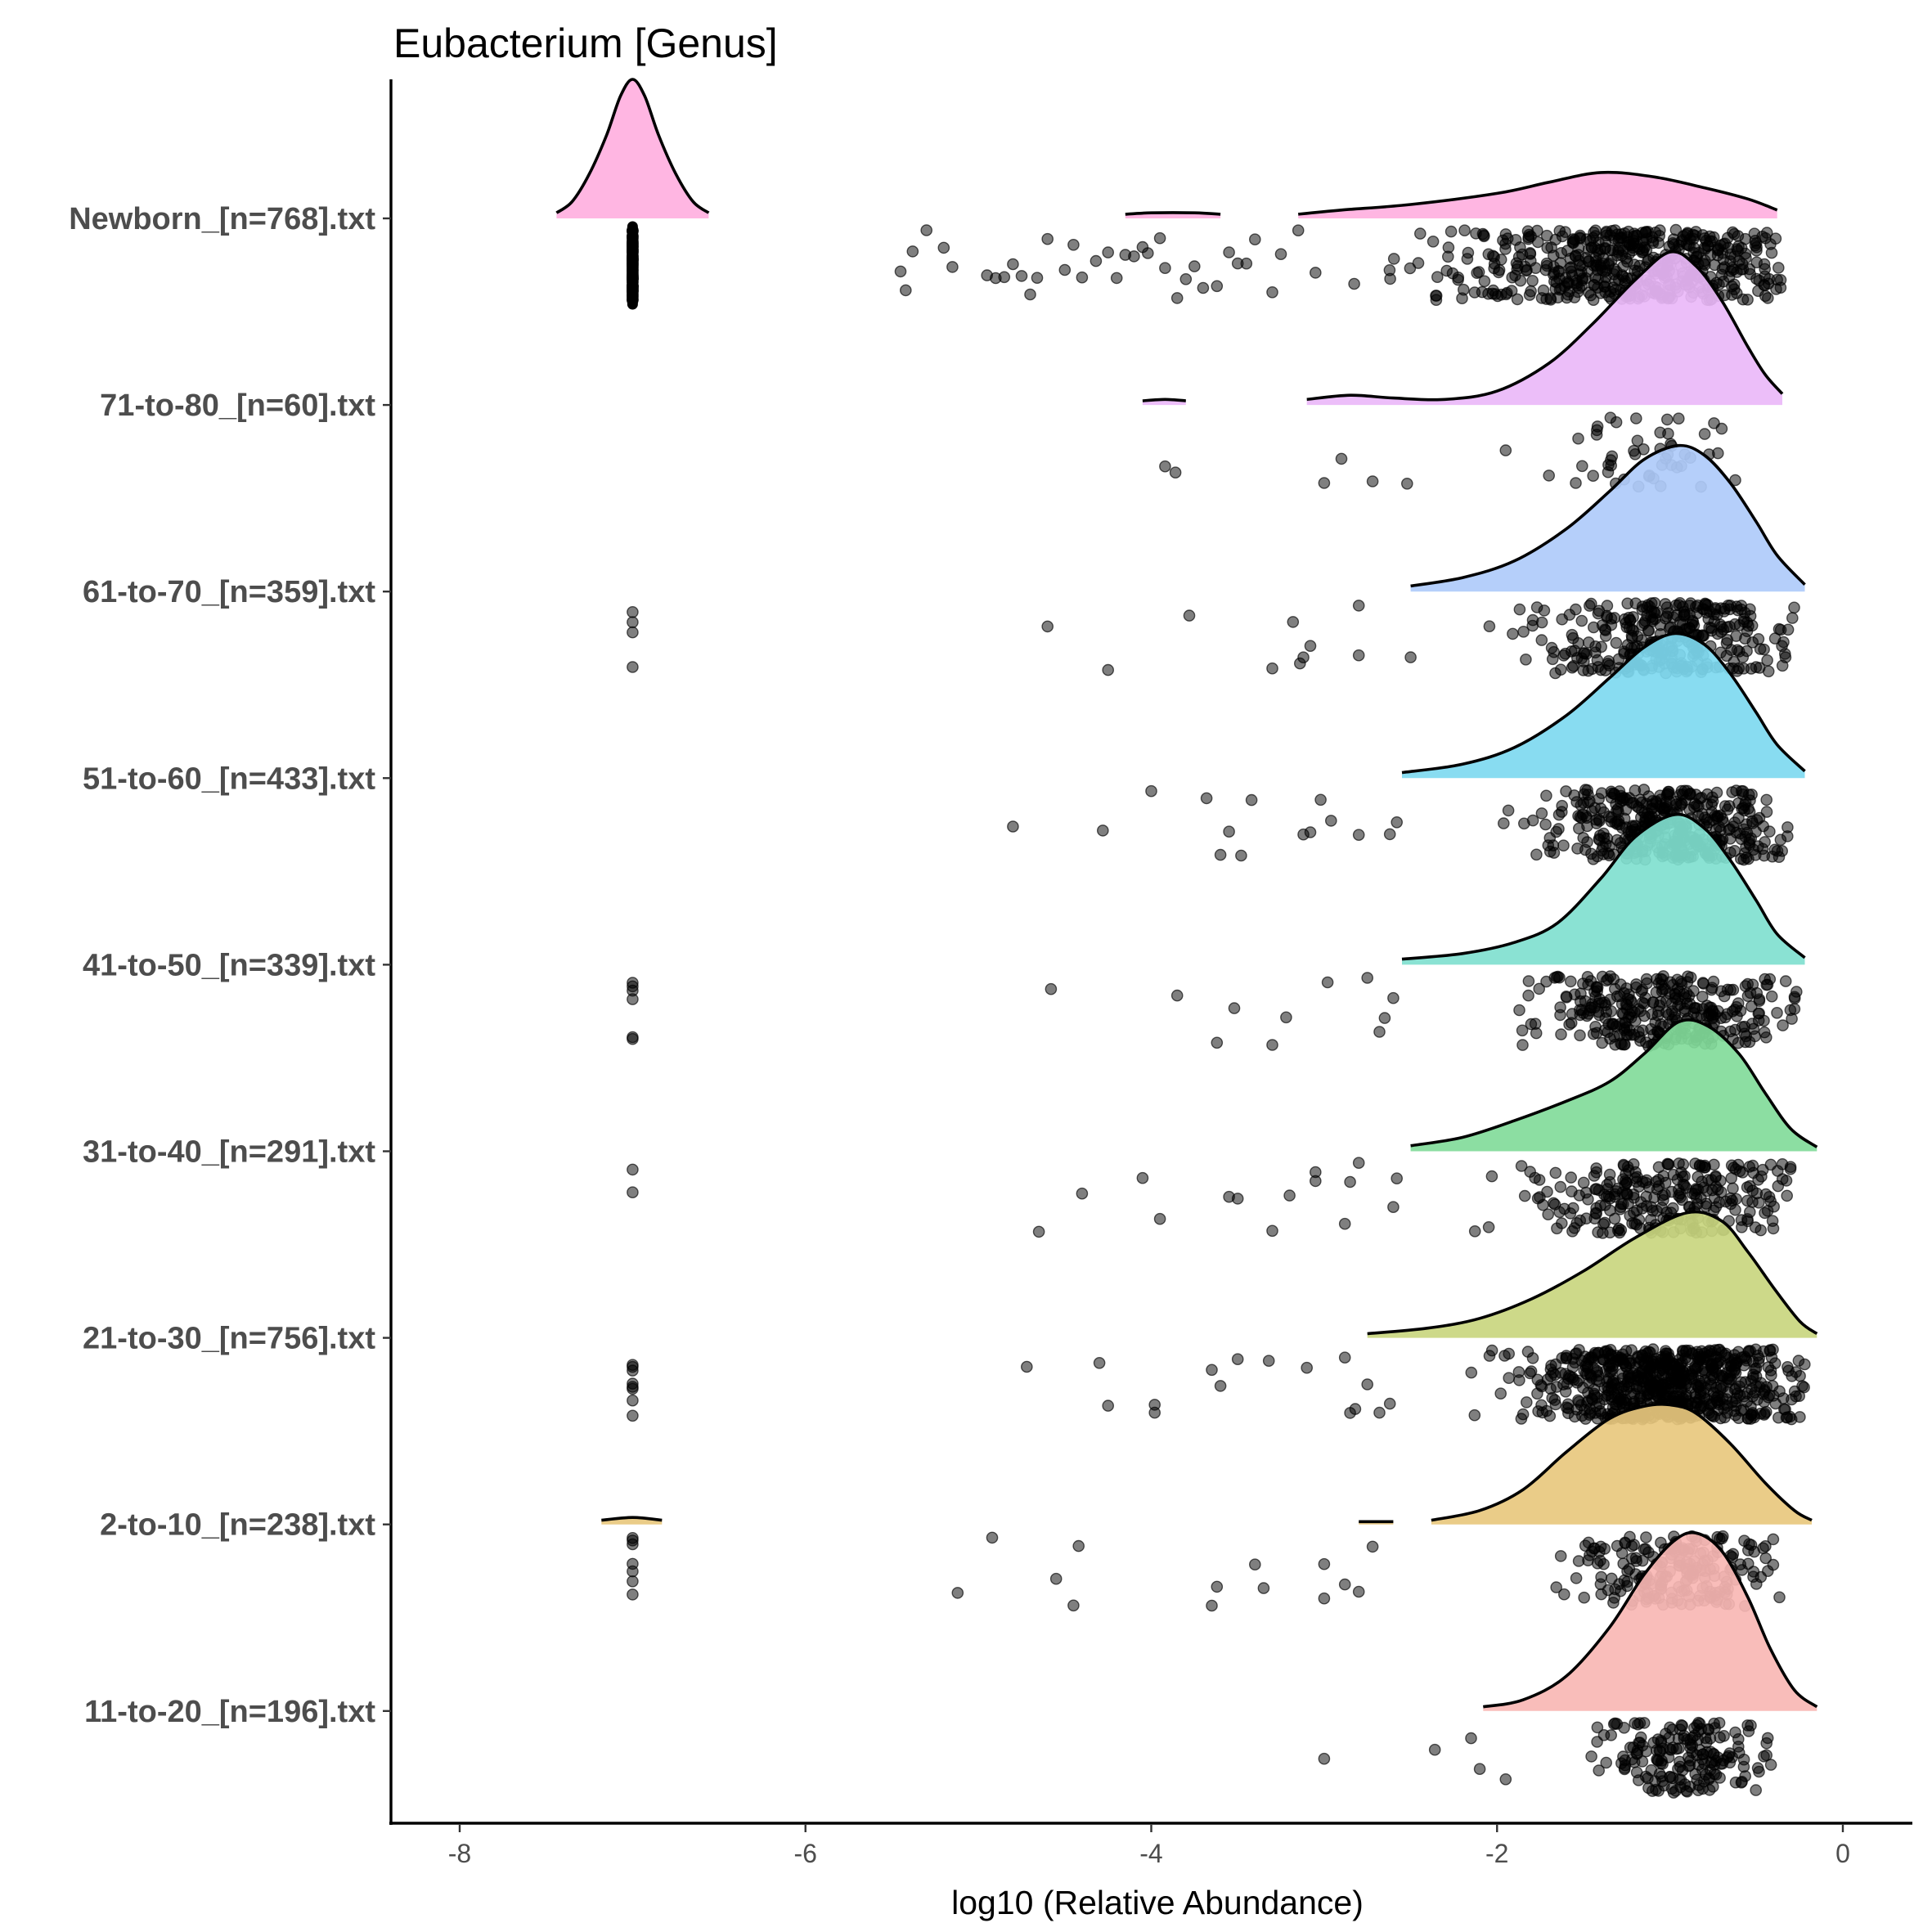 The width and height of the screenshot is (1932, 1932). What do you see at coordinates (1151, 1853) in the screenshot?
I see `x-tick-label: -4` at bounding box center [1151, 1853].